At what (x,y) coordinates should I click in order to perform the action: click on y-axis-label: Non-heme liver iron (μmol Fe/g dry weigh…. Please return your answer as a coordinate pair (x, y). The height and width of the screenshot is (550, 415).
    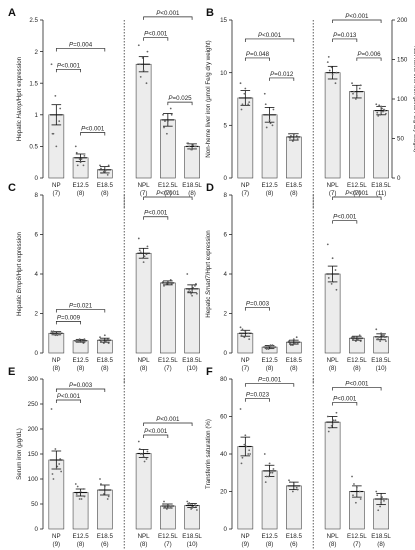
    Looking at the image, I should click on (208, 98).